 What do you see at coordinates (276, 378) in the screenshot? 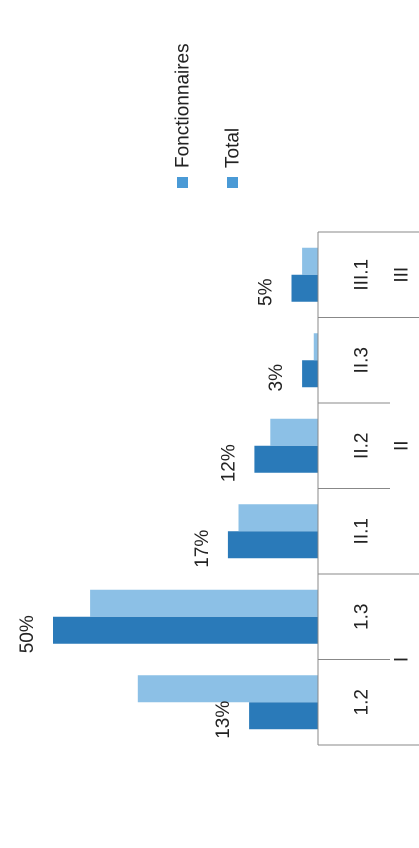
I see `data-label-II-3: 3%` at bounding box center [276, 378].